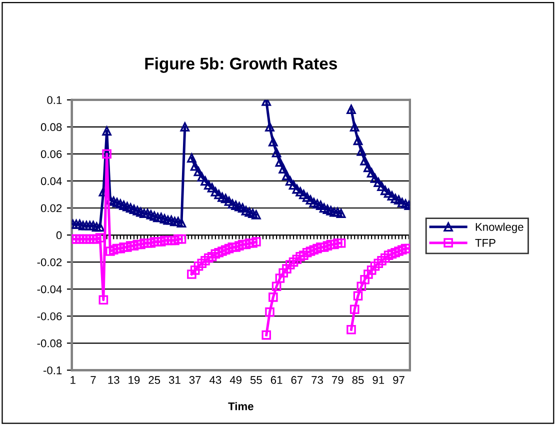 This screenshot has width=557, height=425. Describe the element at coordinates (297, 380) in the screenshot. I see `x-tick-label: 67` at that location.